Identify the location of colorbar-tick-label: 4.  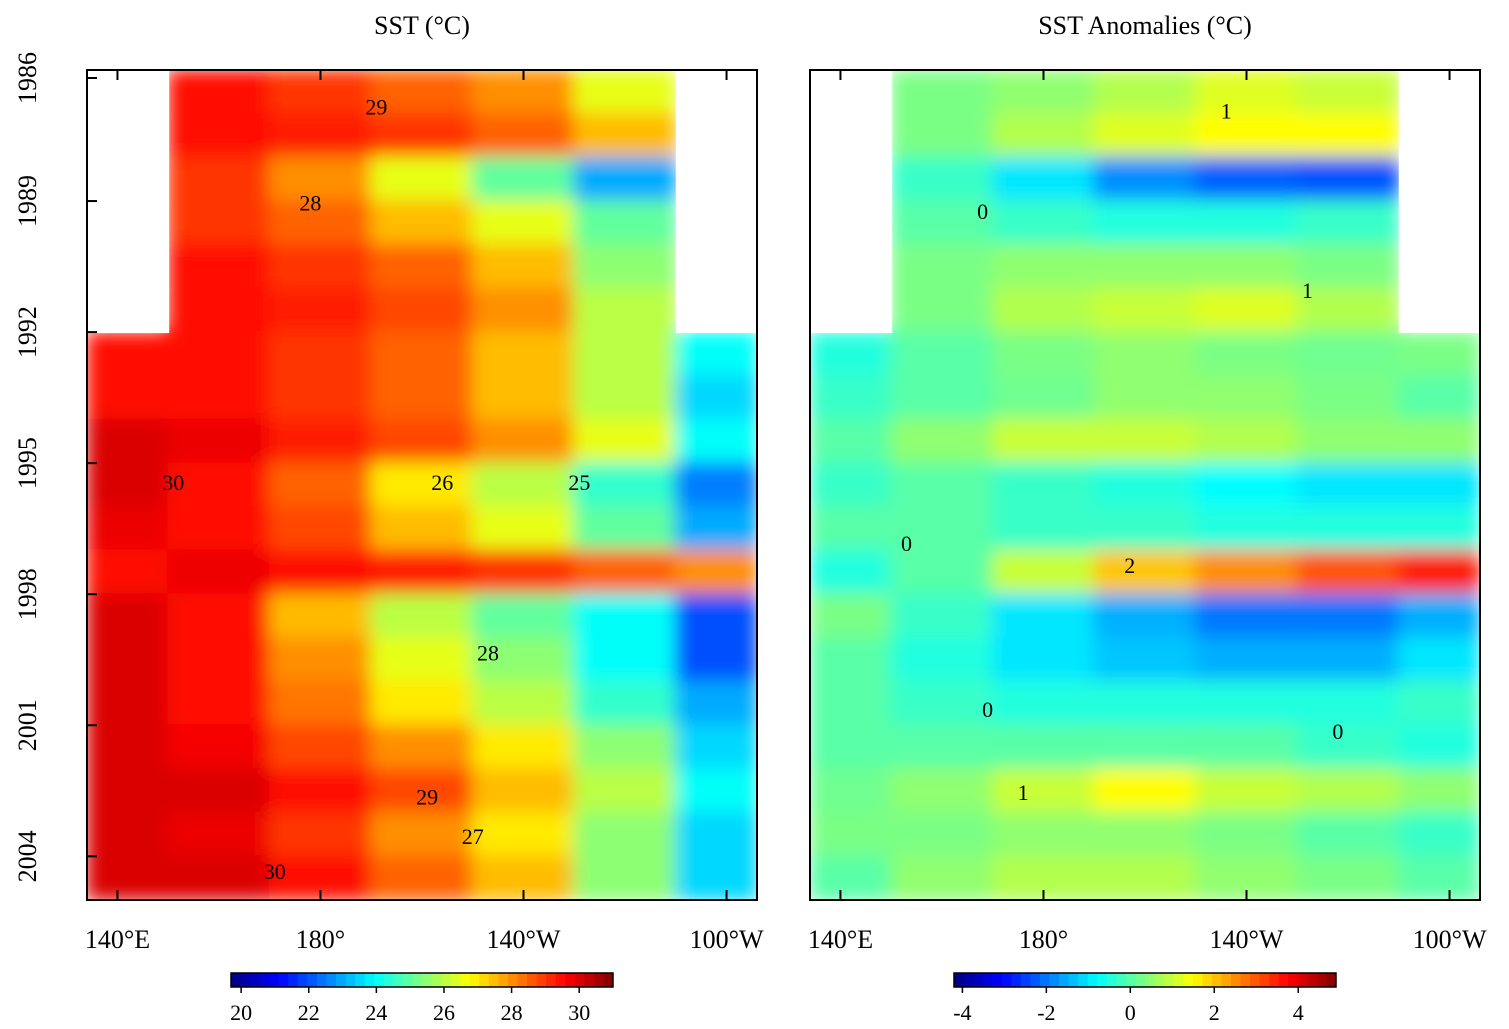
(1298, 1012).